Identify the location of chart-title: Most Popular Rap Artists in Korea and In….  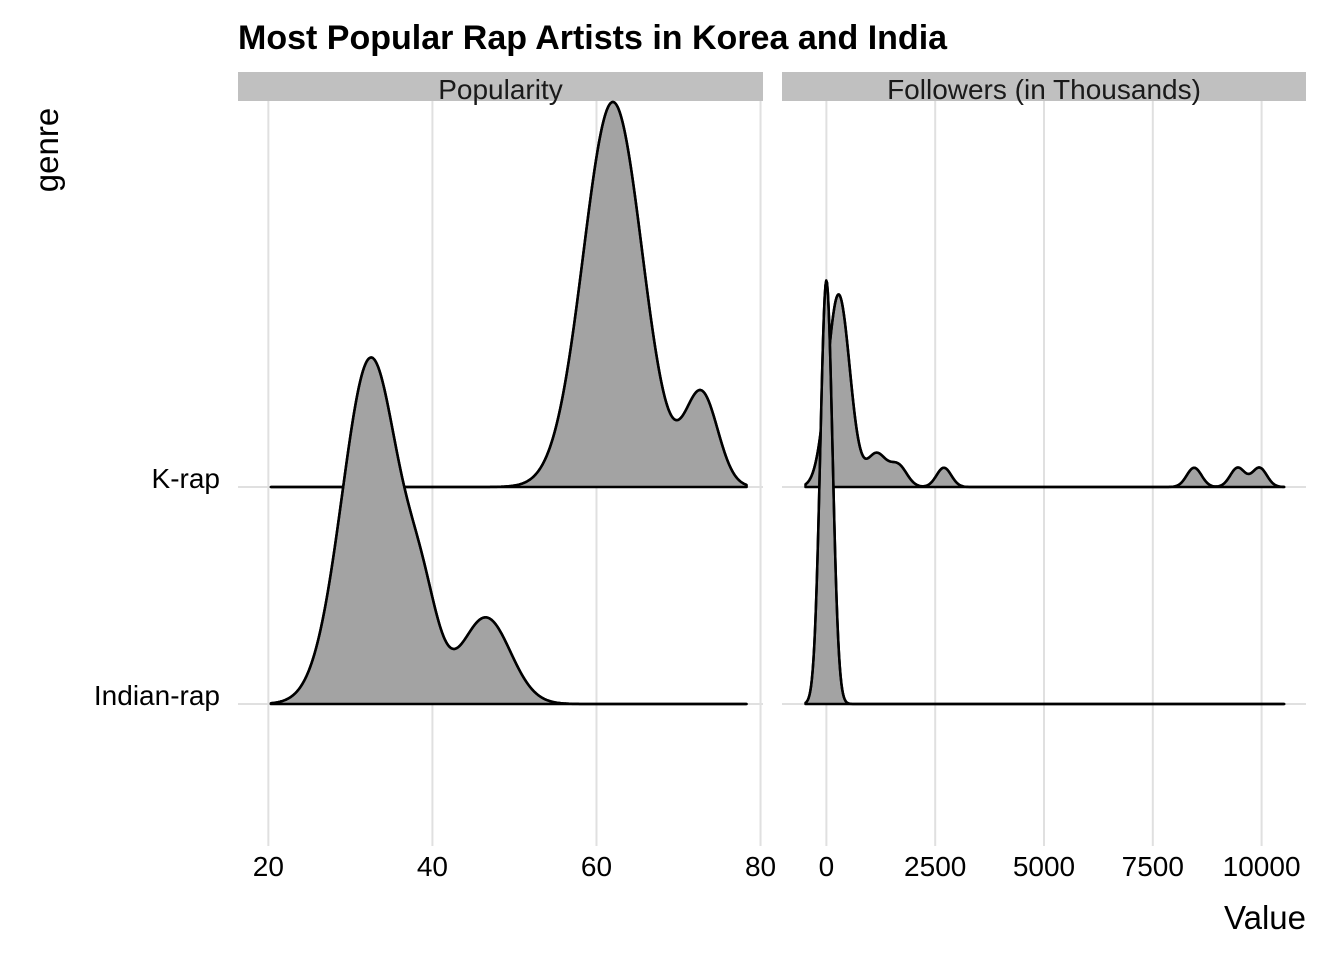
(593, 38).